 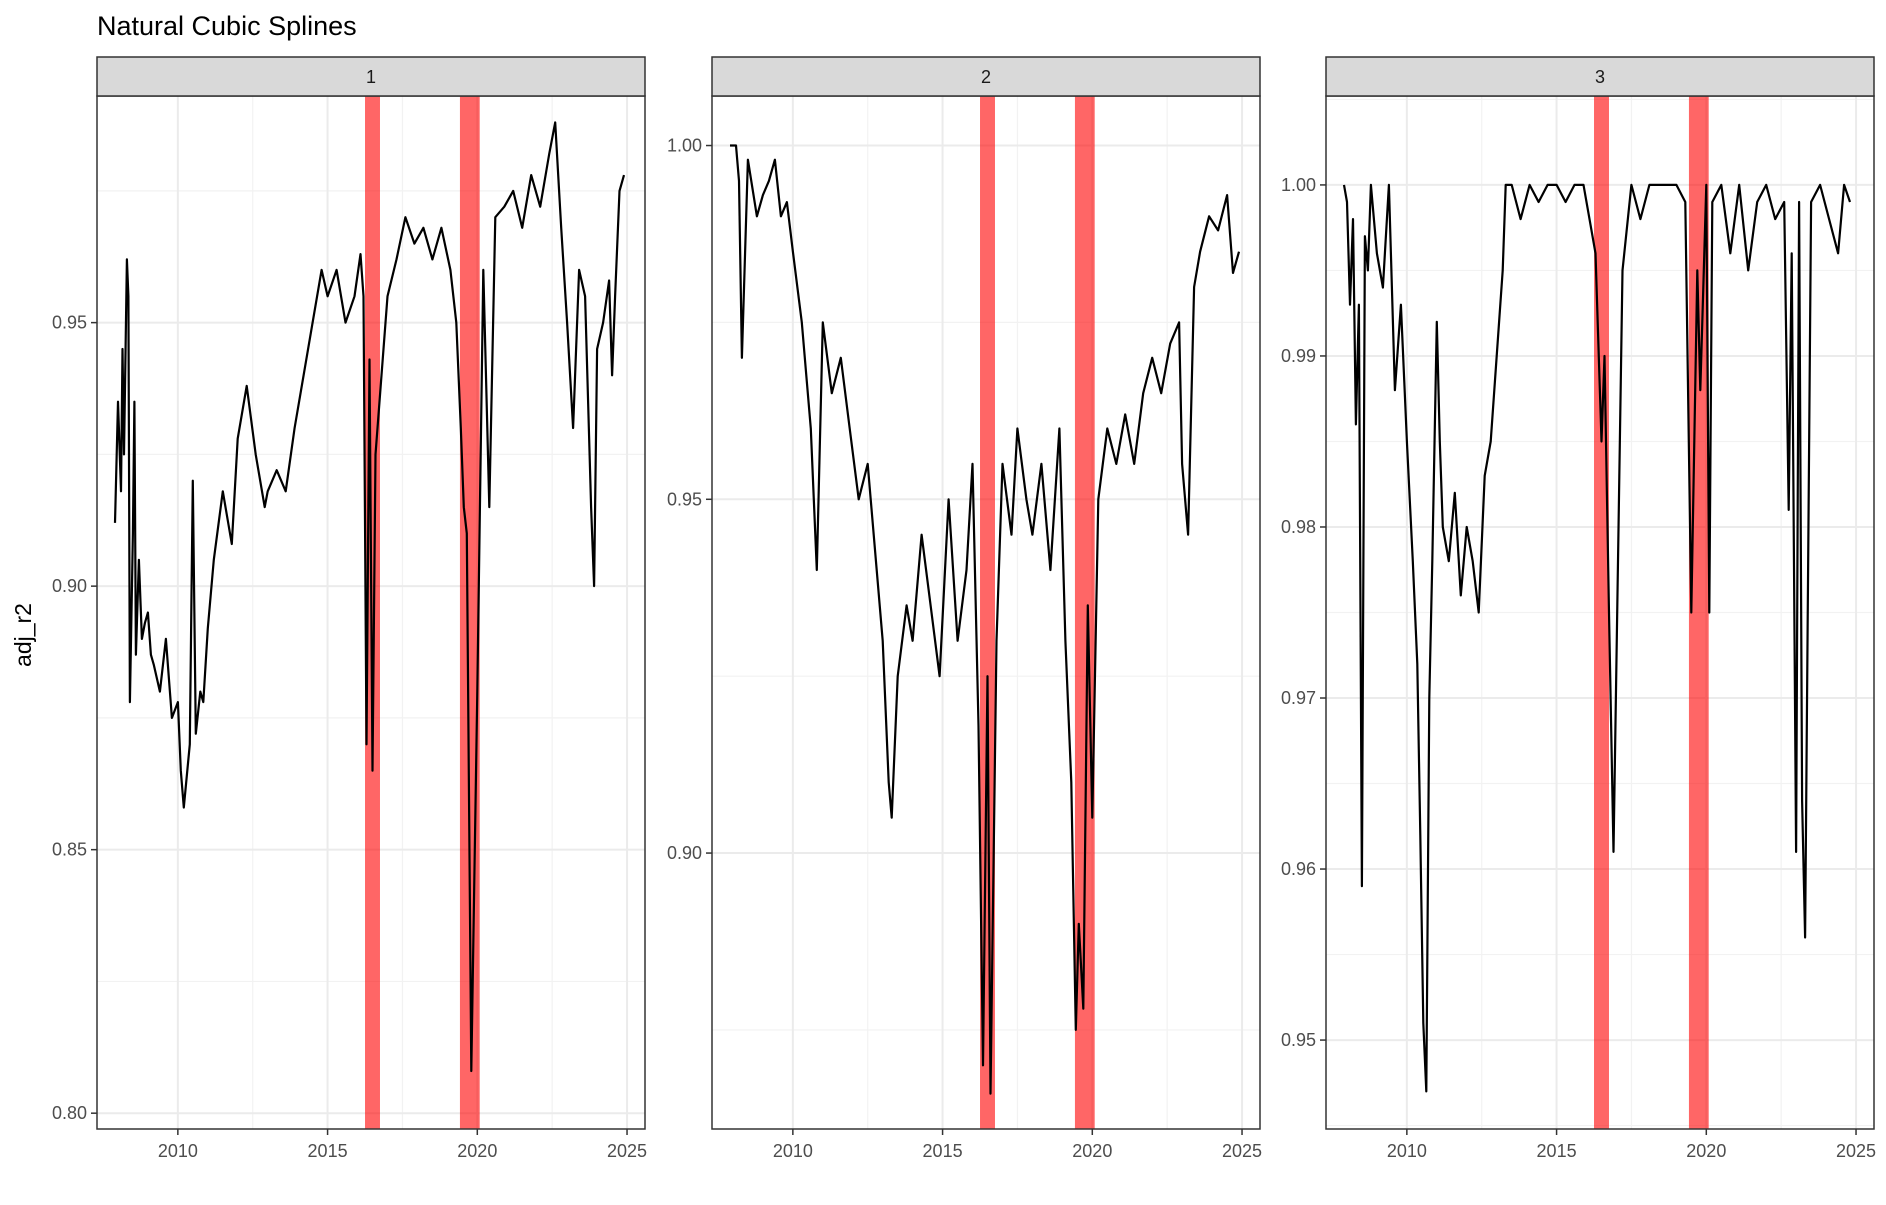 I want to click on chart-title: Natural Cubic Splines, so click(x=227, y=26).